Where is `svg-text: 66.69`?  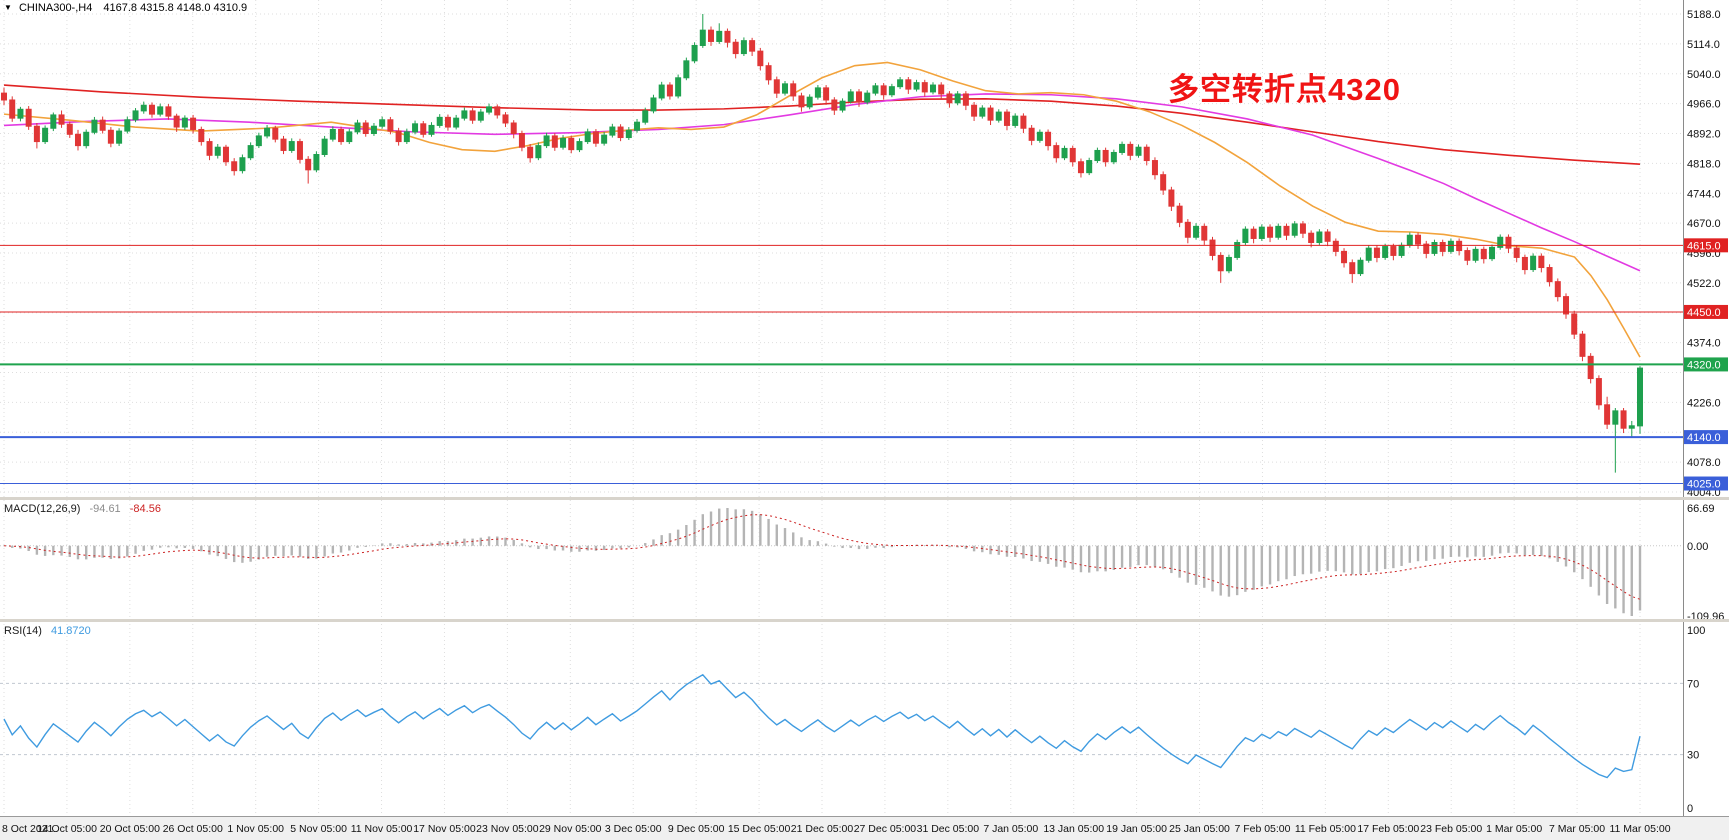
svg-text: 66.69 is located at coordinates (1701, 509).